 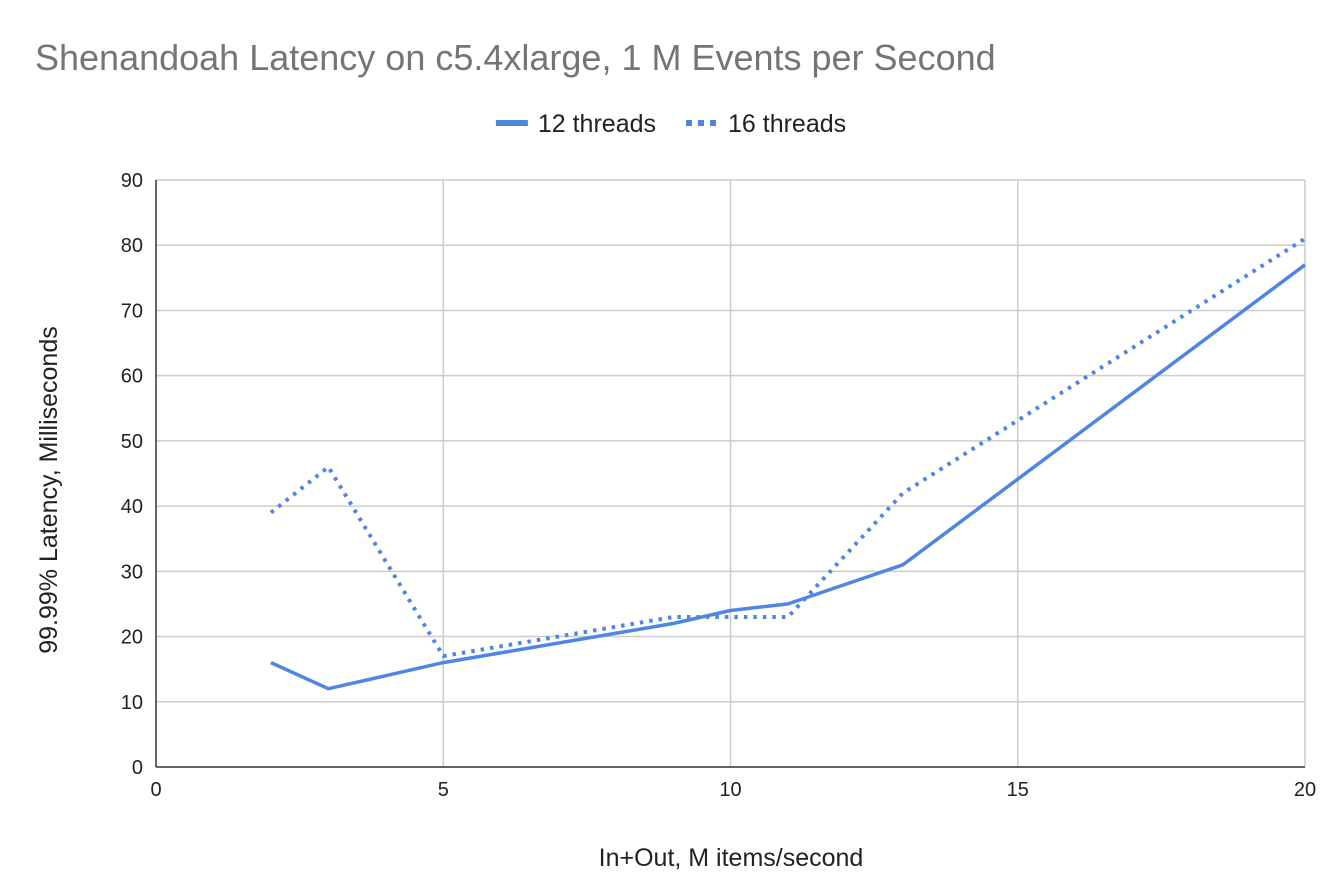 What do you see at coordinates (443, 790) in the screenshot?
I see `x-tick-label: 5` at bounding box center [443, 790].